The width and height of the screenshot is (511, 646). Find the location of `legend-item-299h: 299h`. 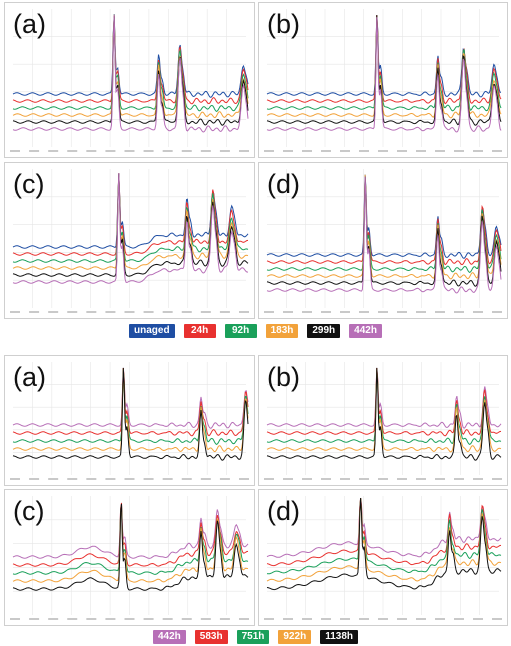

legend-item-299h: 299h is located at coordinates (324, 331).